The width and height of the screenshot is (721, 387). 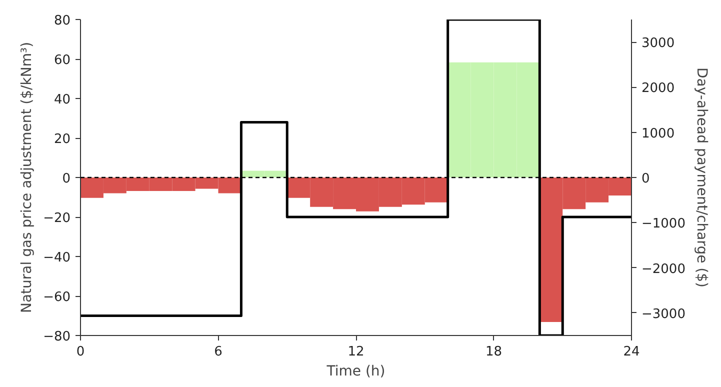 I want to click on y-tick-label: 20, so click(x=62, y=139).